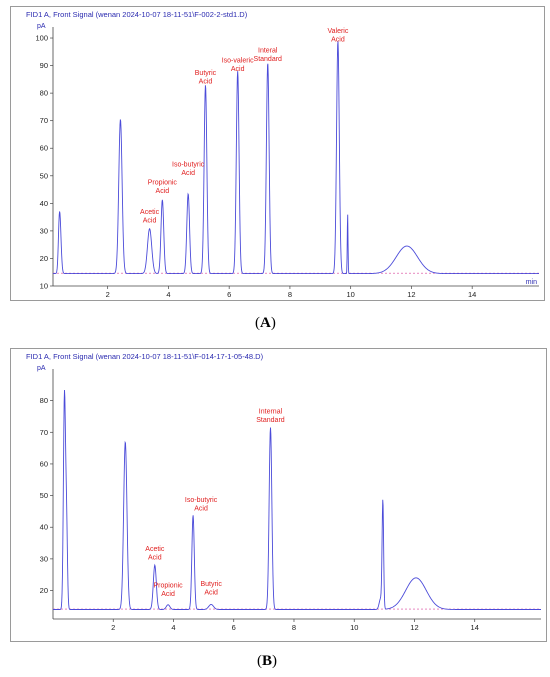 Image resolution: width=550 pixels, height=677 pixels. I want to click on x-tick-label-b: 4, so click(173, 627).